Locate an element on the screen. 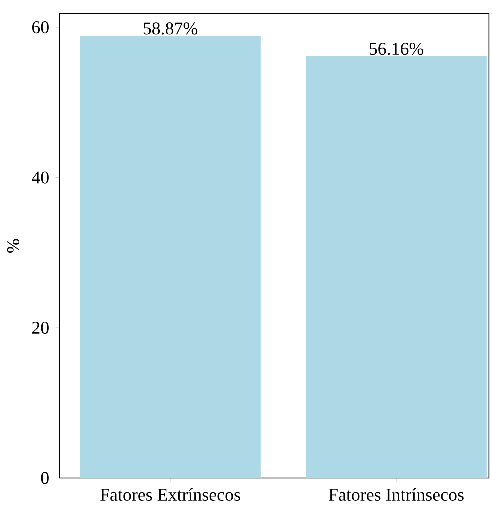 This screenshot has height=507, width=492. y-tick-label: 60 is located at coordinates (40, 27).